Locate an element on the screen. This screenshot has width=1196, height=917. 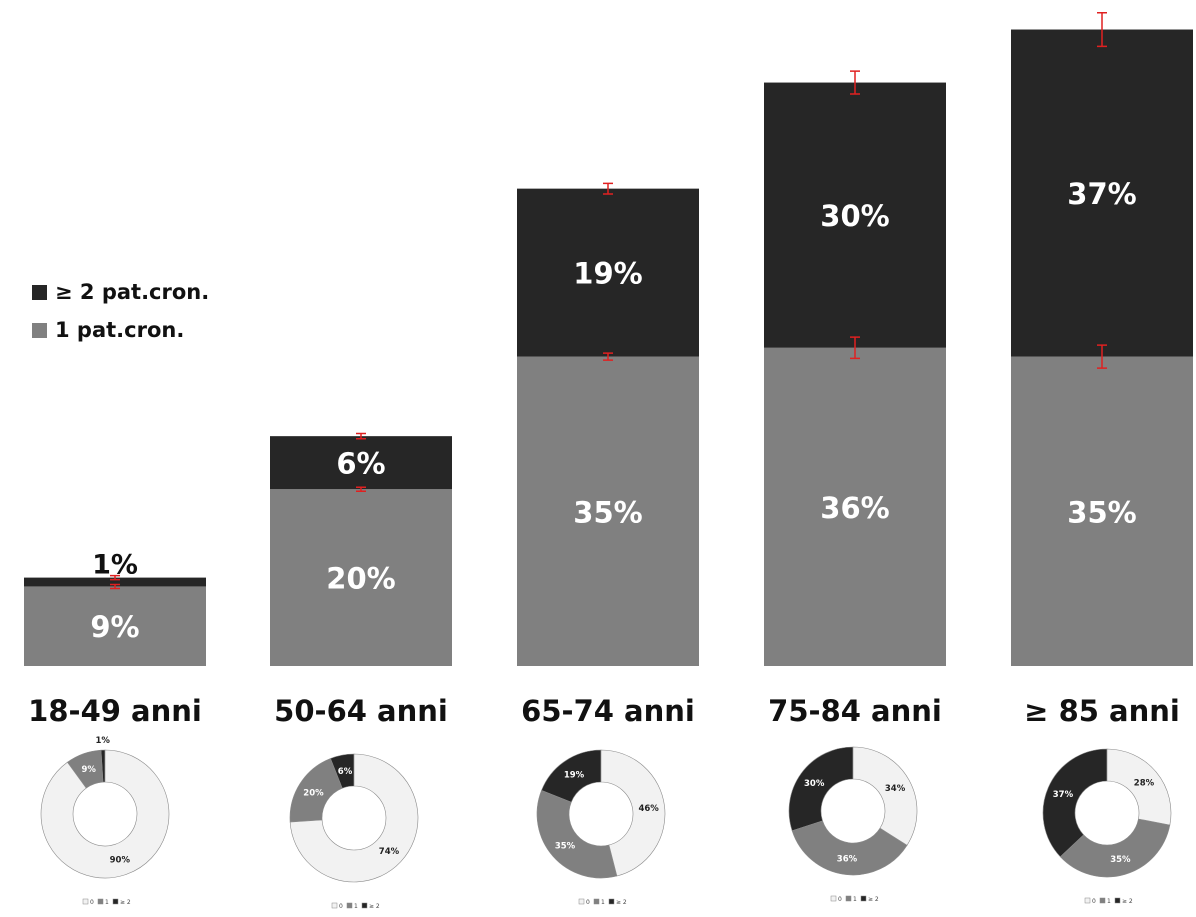
bar-label-two-plus-pat: 30% is located at coordinates (854, 216).